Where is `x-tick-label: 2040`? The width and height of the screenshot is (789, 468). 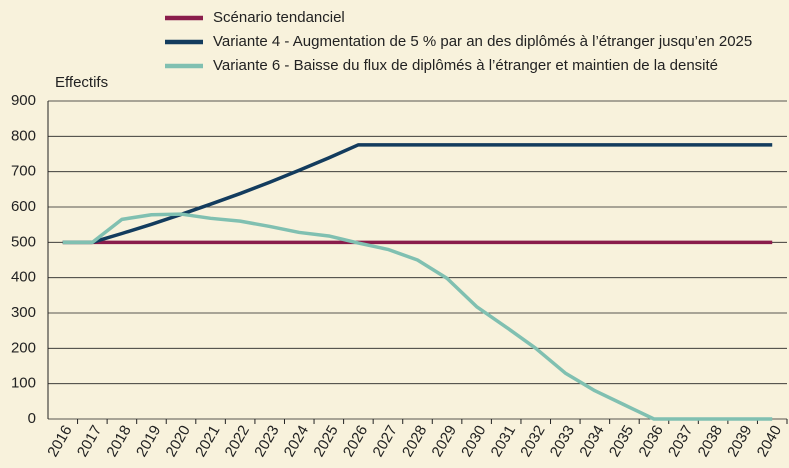
x-tick-label: 2040 is located at coordinates (769, 440).